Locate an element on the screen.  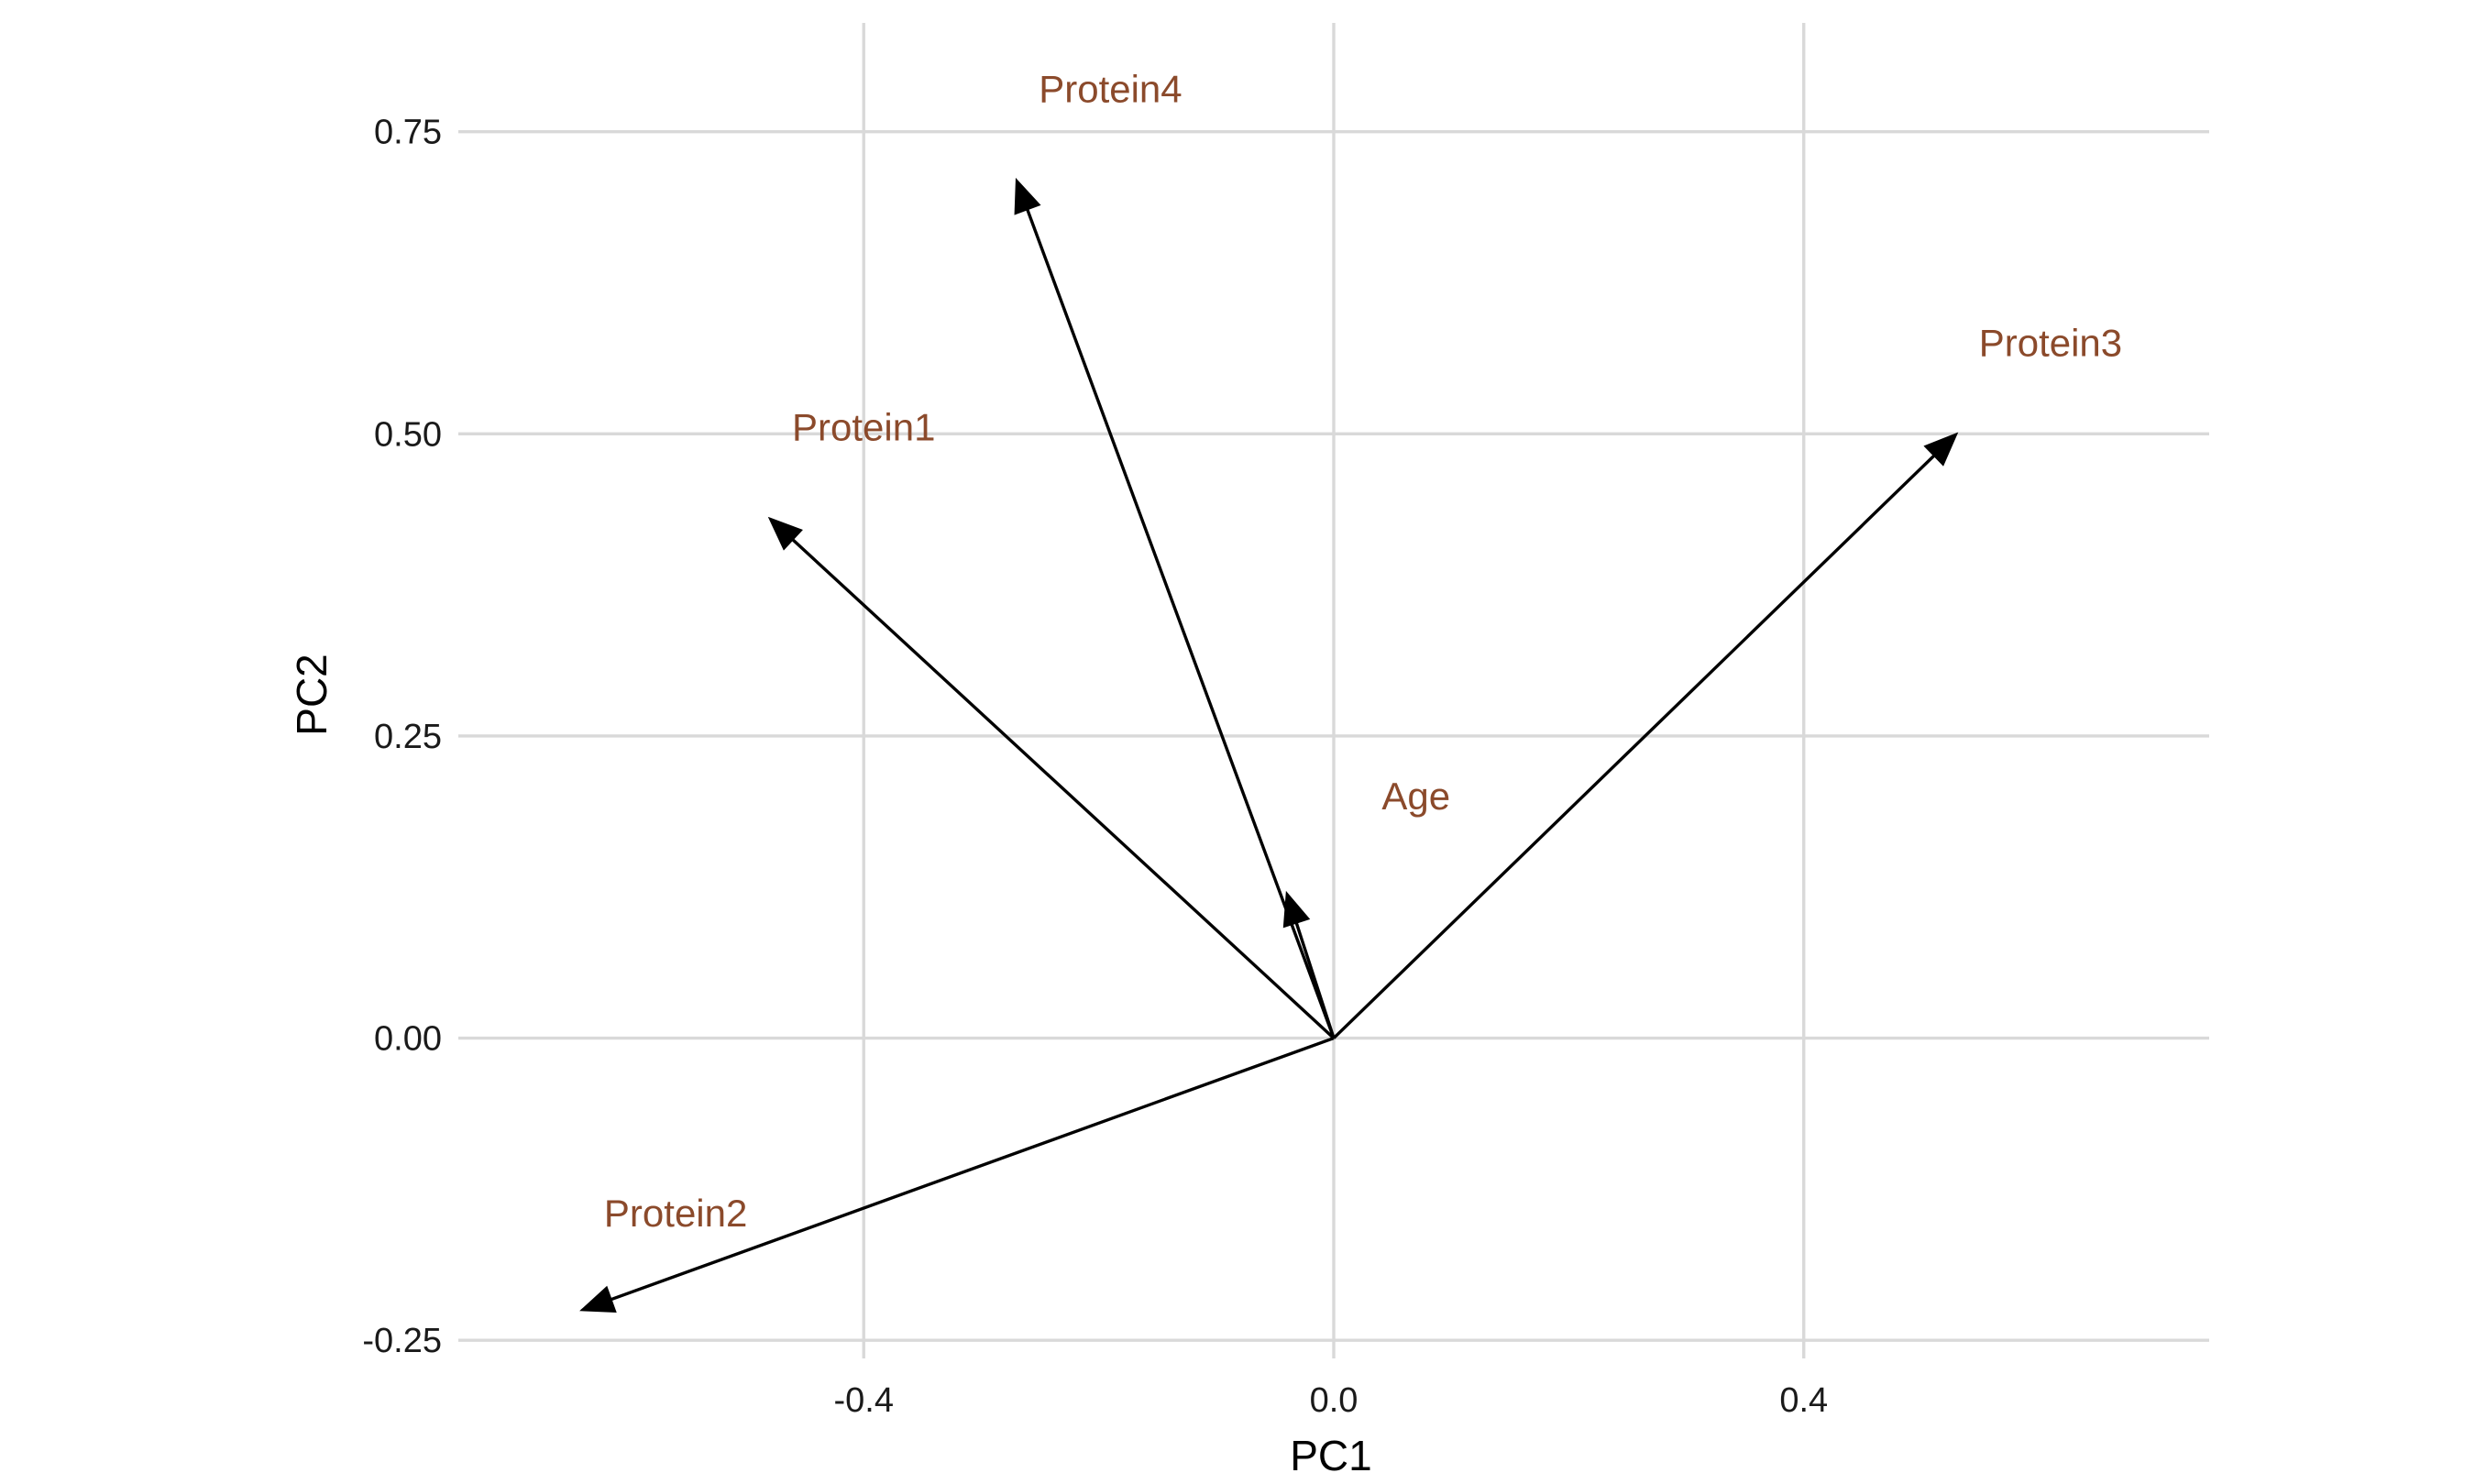
y-tick-label: 0.50 is located at coordinates (408, 434).